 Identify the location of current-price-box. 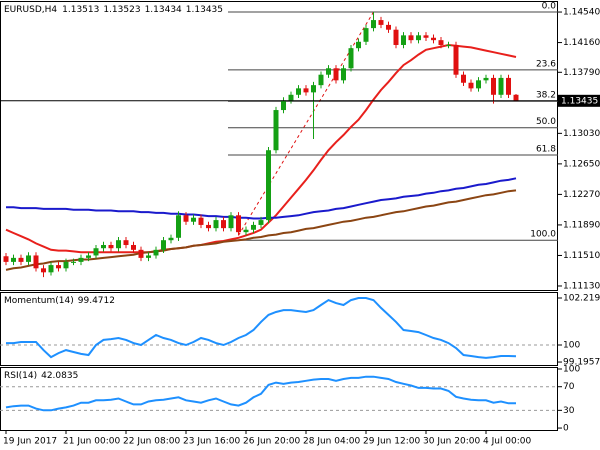
(579, 100).